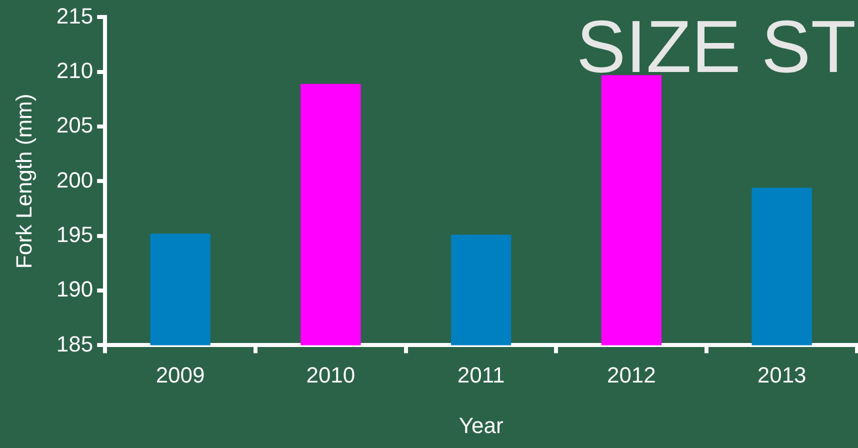 The width and height of the screenshot is (858, 448). What do you see at coordinates (75, 289) in the screenshot?
I see `y-tick-label: 190` at bounding box center [75, 289].